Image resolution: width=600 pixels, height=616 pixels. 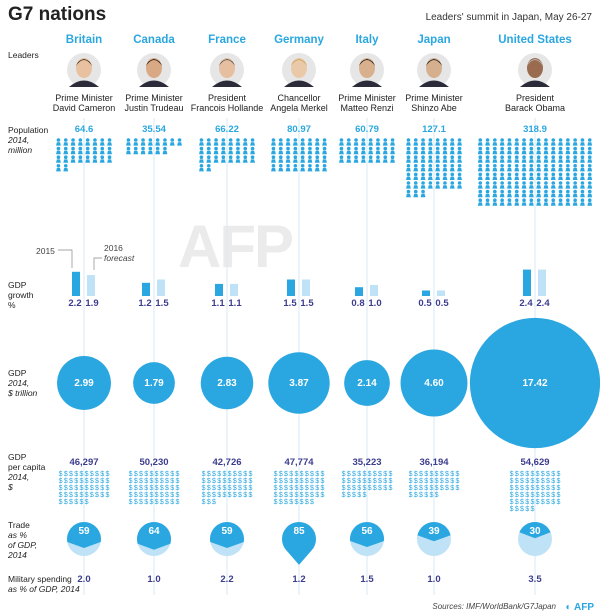 What do you see at coordinates (227, 62) in the screenshot?
I see `avatar-hair-france` at bounding box center [227, 62].